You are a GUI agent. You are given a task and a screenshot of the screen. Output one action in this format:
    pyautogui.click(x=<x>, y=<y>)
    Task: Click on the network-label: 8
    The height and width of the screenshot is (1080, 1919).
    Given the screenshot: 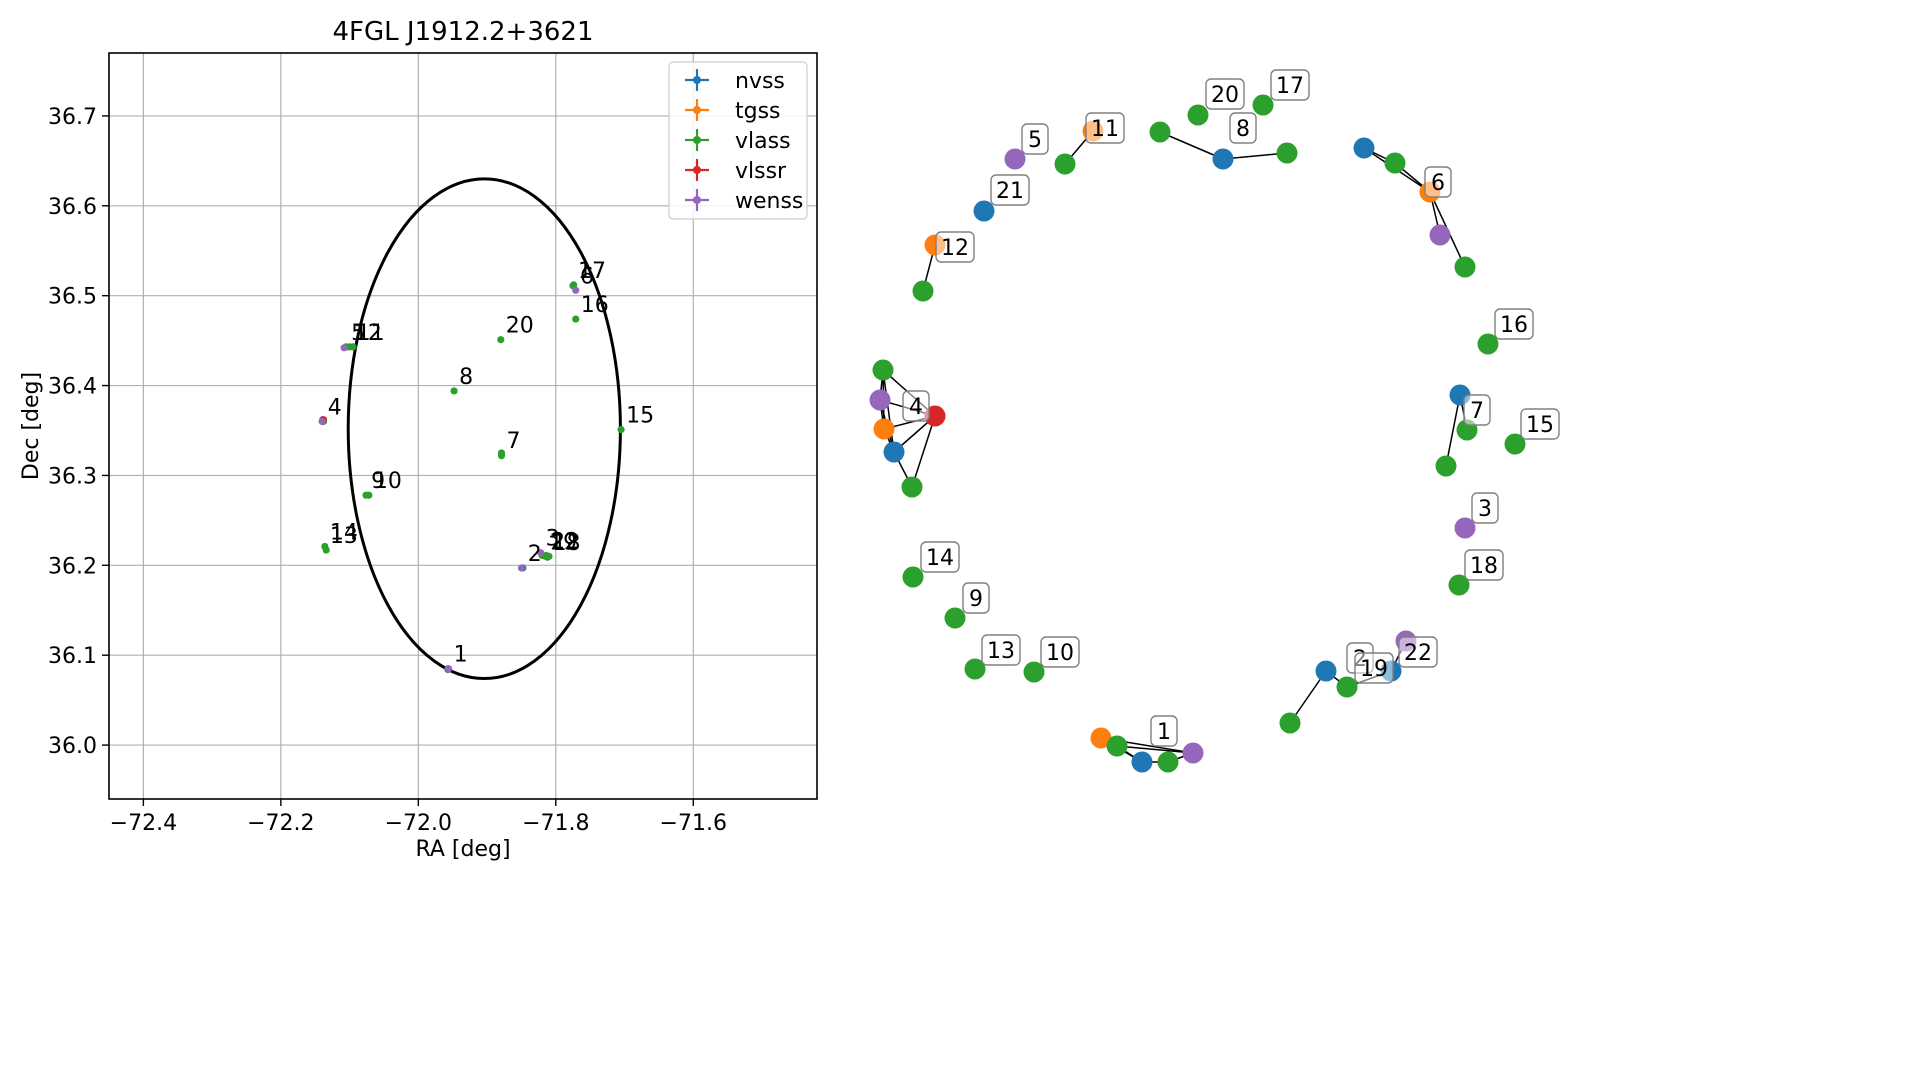 What is the action you would take?
    pyautogui.click(x=1243, y=128)
    